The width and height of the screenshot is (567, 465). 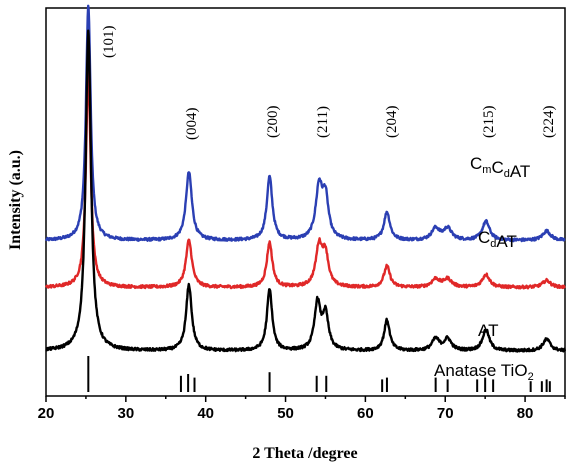 What do you see at coordinates (15, 200) in the screenshot?
I see `y-axis-title: Intensity (a.u.)` at bounding box center [15, 200].